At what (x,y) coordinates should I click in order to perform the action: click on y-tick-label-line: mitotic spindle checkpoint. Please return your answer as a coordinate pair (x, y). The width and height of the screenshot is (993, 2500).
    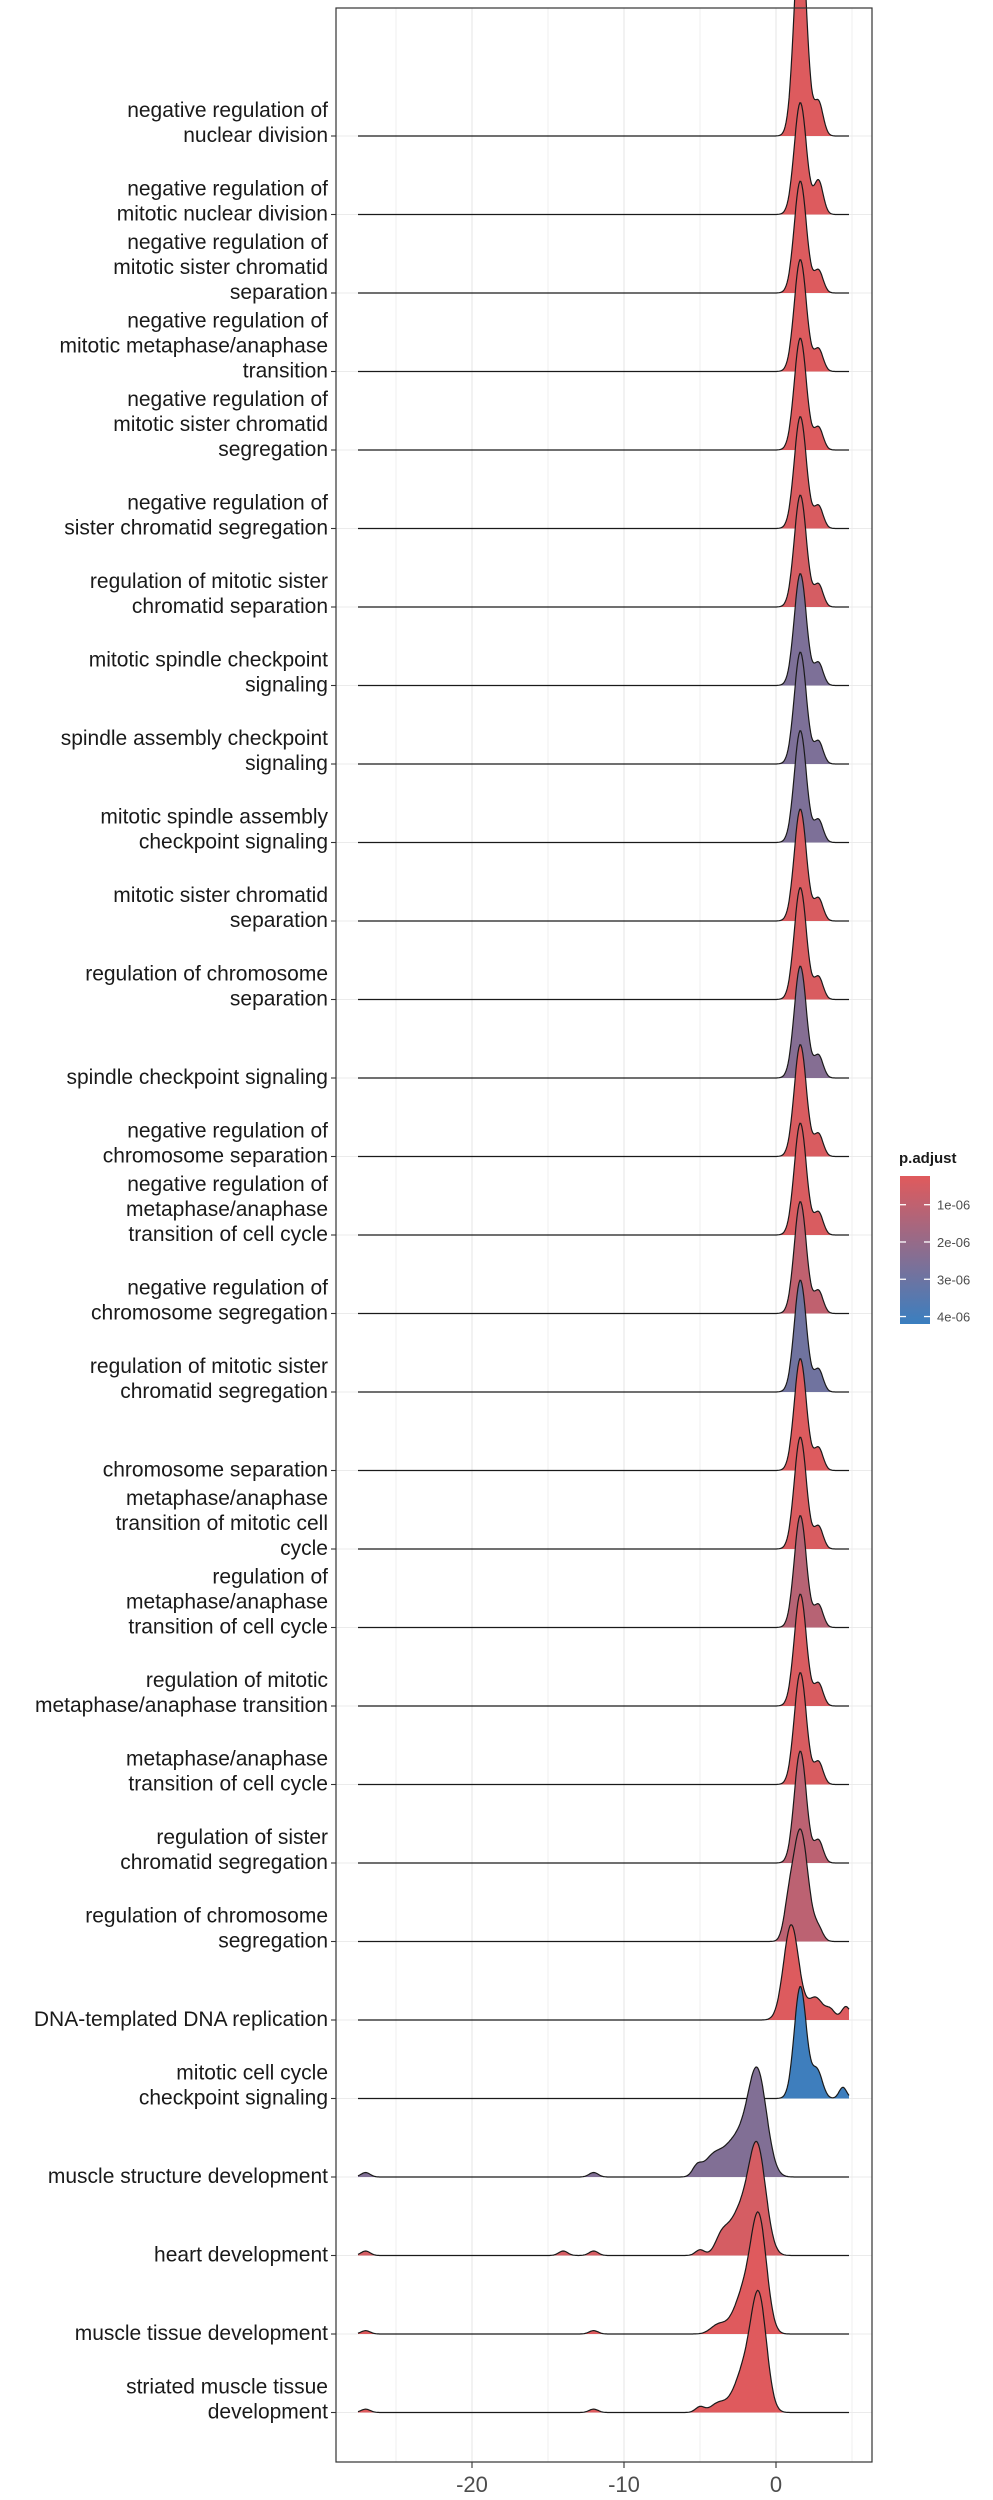
    Looking at the image, I should click on (208, 660).